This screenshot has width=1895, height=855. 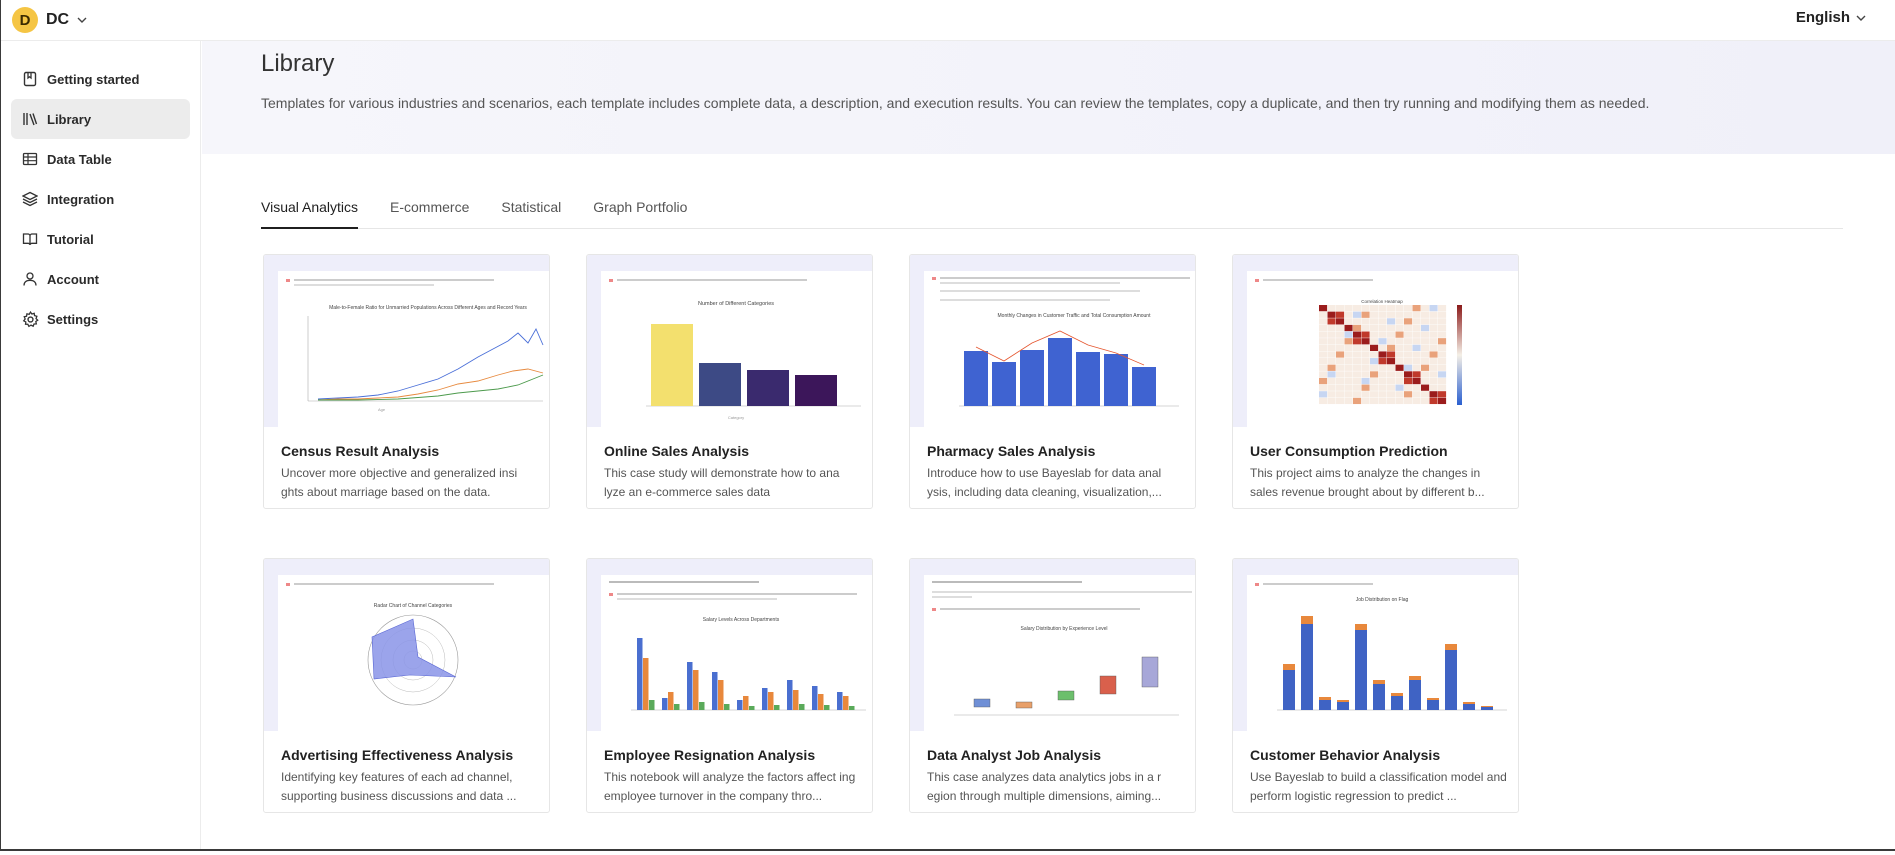 What do you see at coordinates (310, 214) in the screenshot?
I see `tab-visual-analytics: Visual Analytics` at bounding box center [310, 214].